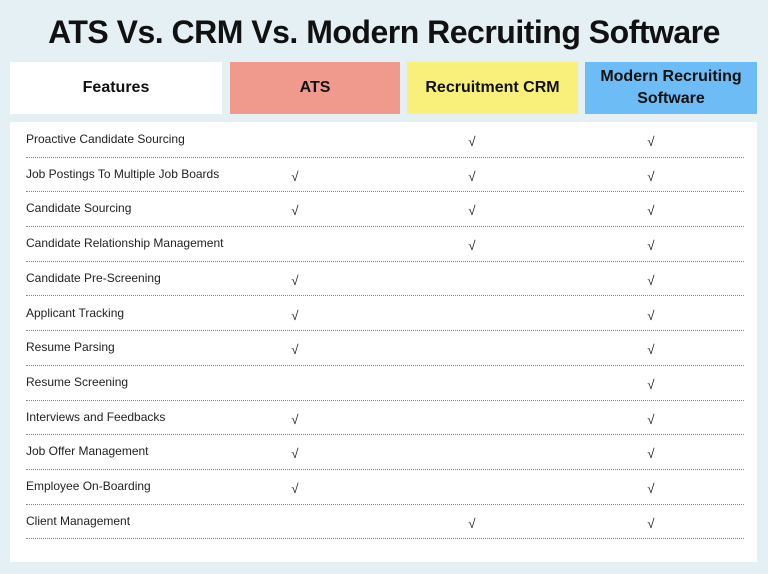  What do you see at coordinates (385, 452) in the screenshot?
I see `table-row: Job Offer Management √ √` at bounding box center [385, 452].